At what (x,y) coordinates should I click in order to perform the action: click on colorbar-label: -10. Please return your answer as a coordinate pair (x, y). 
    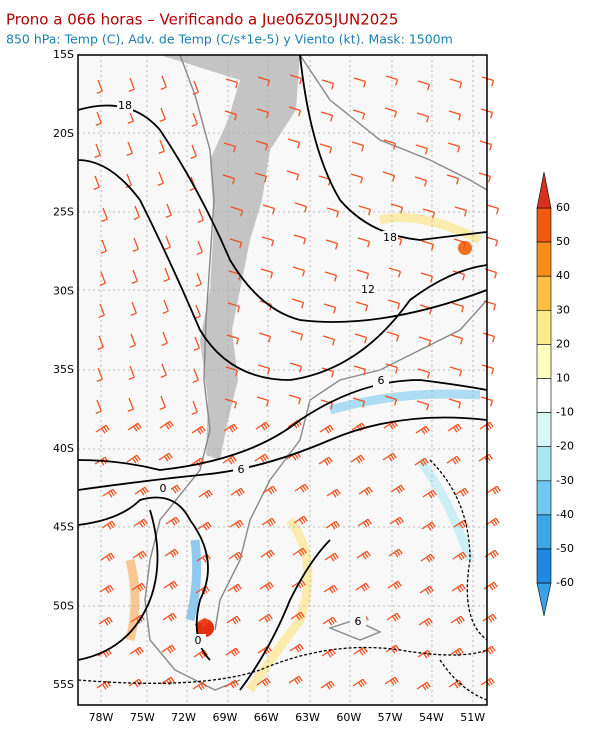
    Looking at the image, I should click on (565, 412).